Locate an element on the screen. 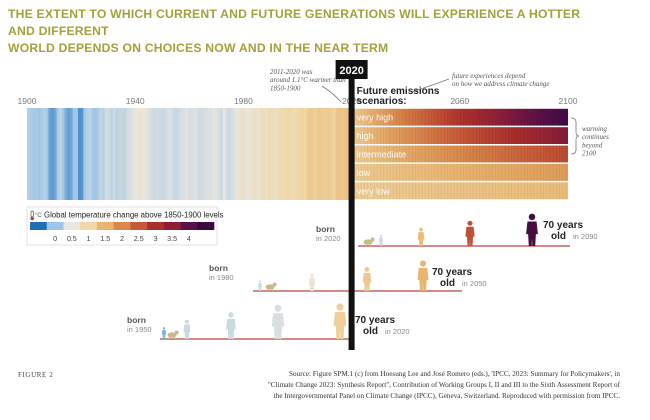 The height and width of the screenshot is (420, 650). annotation-line: warming is located at coordinates (594, 129).